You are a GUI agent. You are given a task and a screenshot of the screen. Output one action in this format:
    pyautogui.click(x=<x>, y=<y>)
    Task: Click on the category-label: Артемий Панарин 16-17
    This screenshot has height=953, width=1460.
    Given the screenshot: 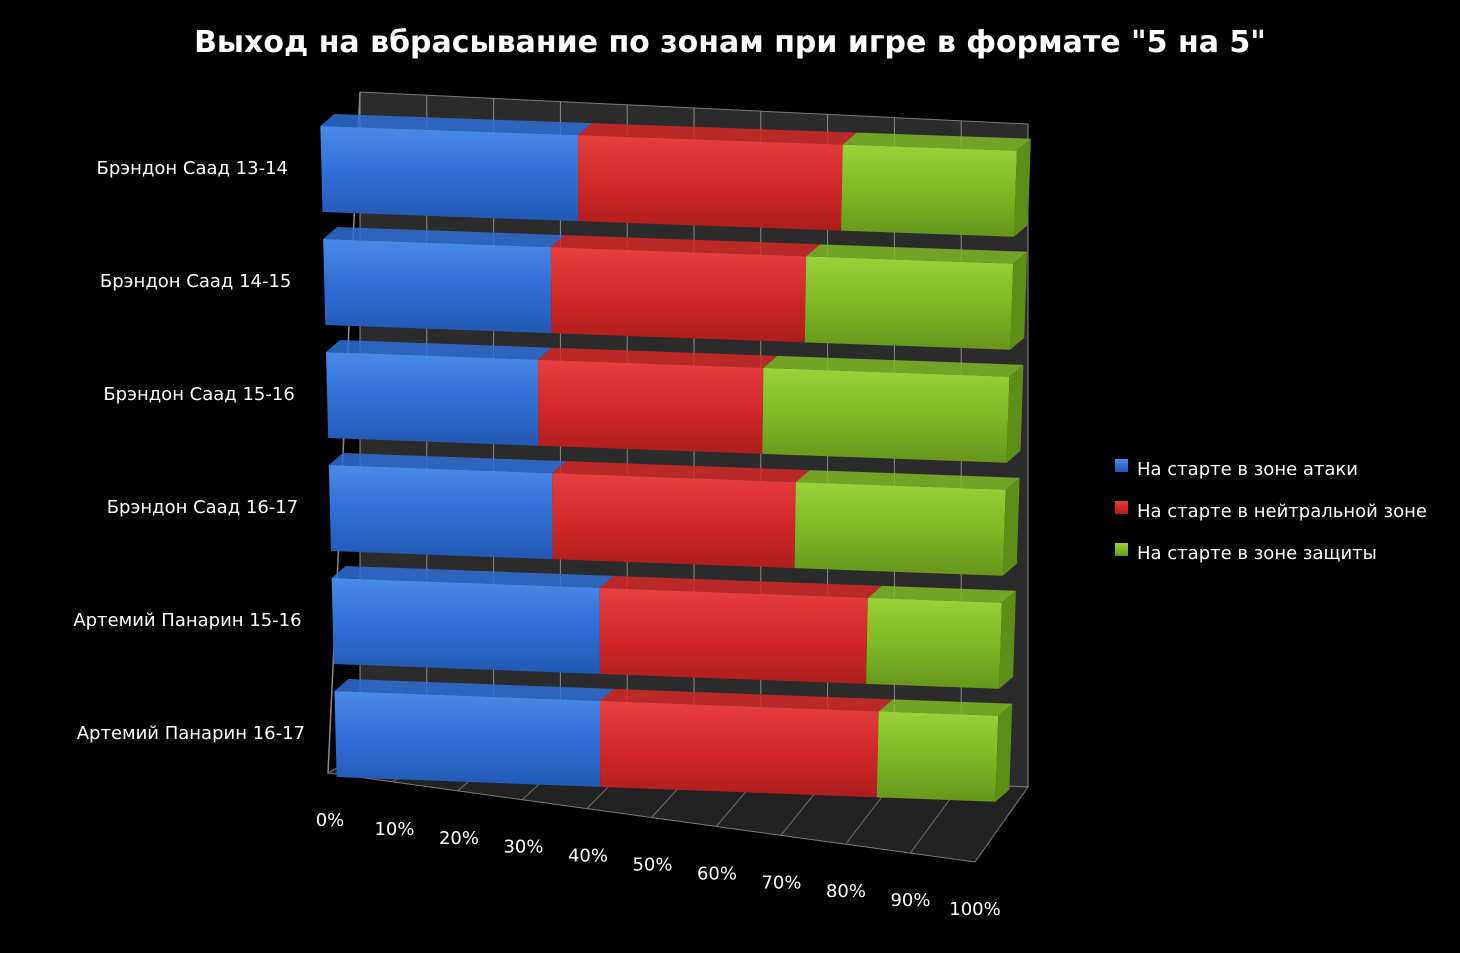 What is the action you would take?
    pyautogui.click(x=191, y=733)
    